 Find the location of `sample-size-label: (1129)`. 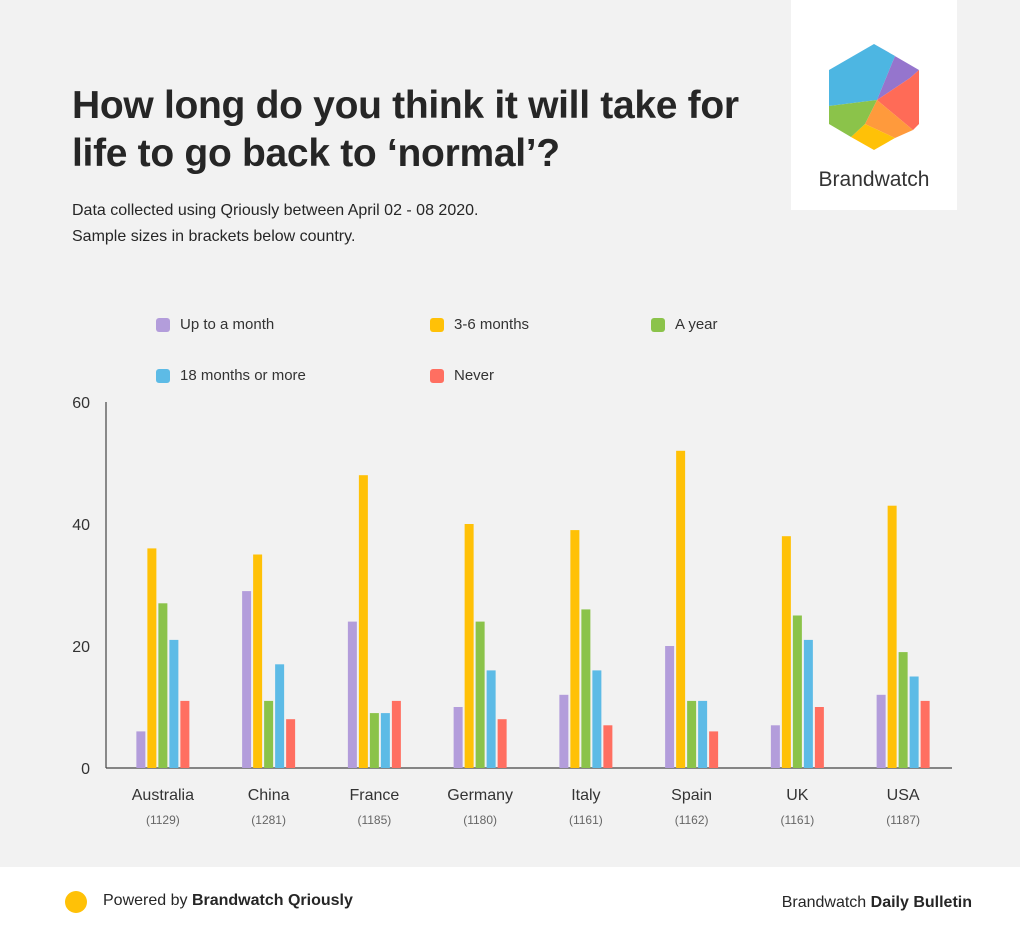

sample-size-label: (1129) is located at coordinates (163, 820).